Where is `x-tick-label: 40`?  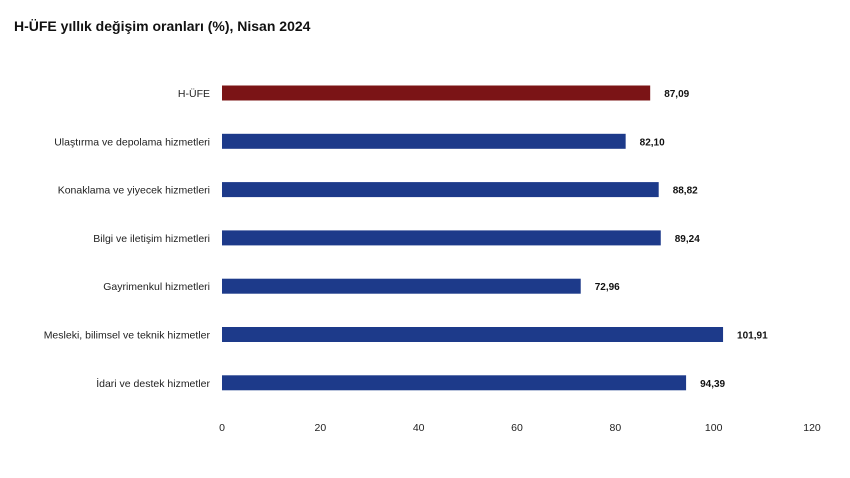
x-tick-label: 40 is located at coordinates (419, 428).